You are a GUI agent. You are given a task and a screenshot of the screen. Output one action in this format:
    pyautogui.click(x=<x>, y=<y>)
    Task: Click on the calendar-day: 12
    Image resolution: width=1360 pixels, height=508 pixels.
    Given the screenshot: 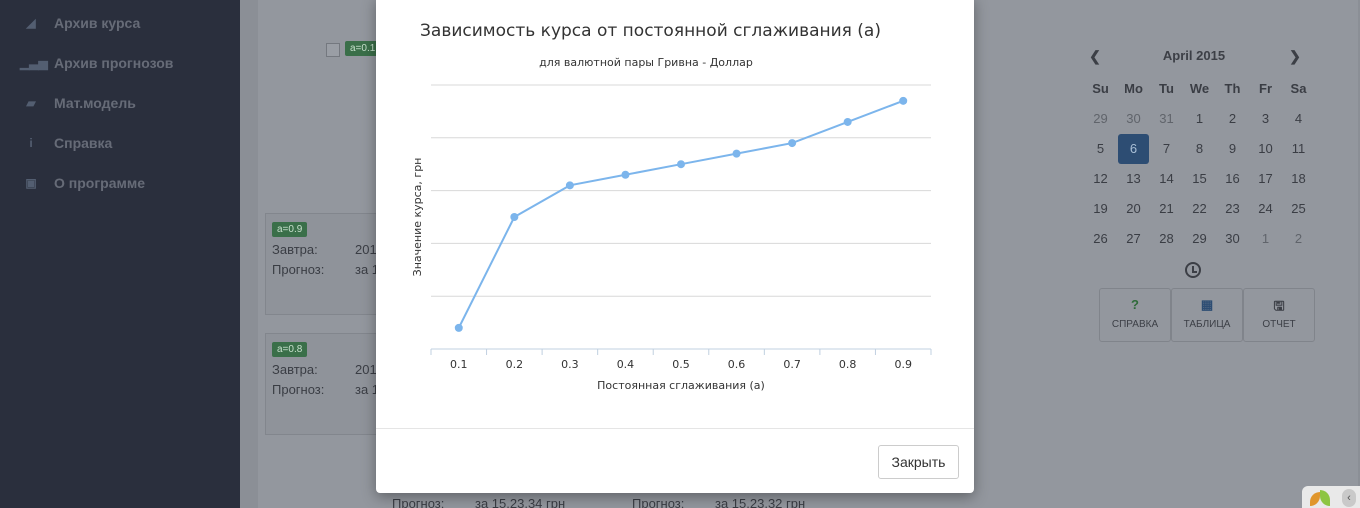 What is the action you would take?
    pyautogui.click(x=1100, y=178)
    